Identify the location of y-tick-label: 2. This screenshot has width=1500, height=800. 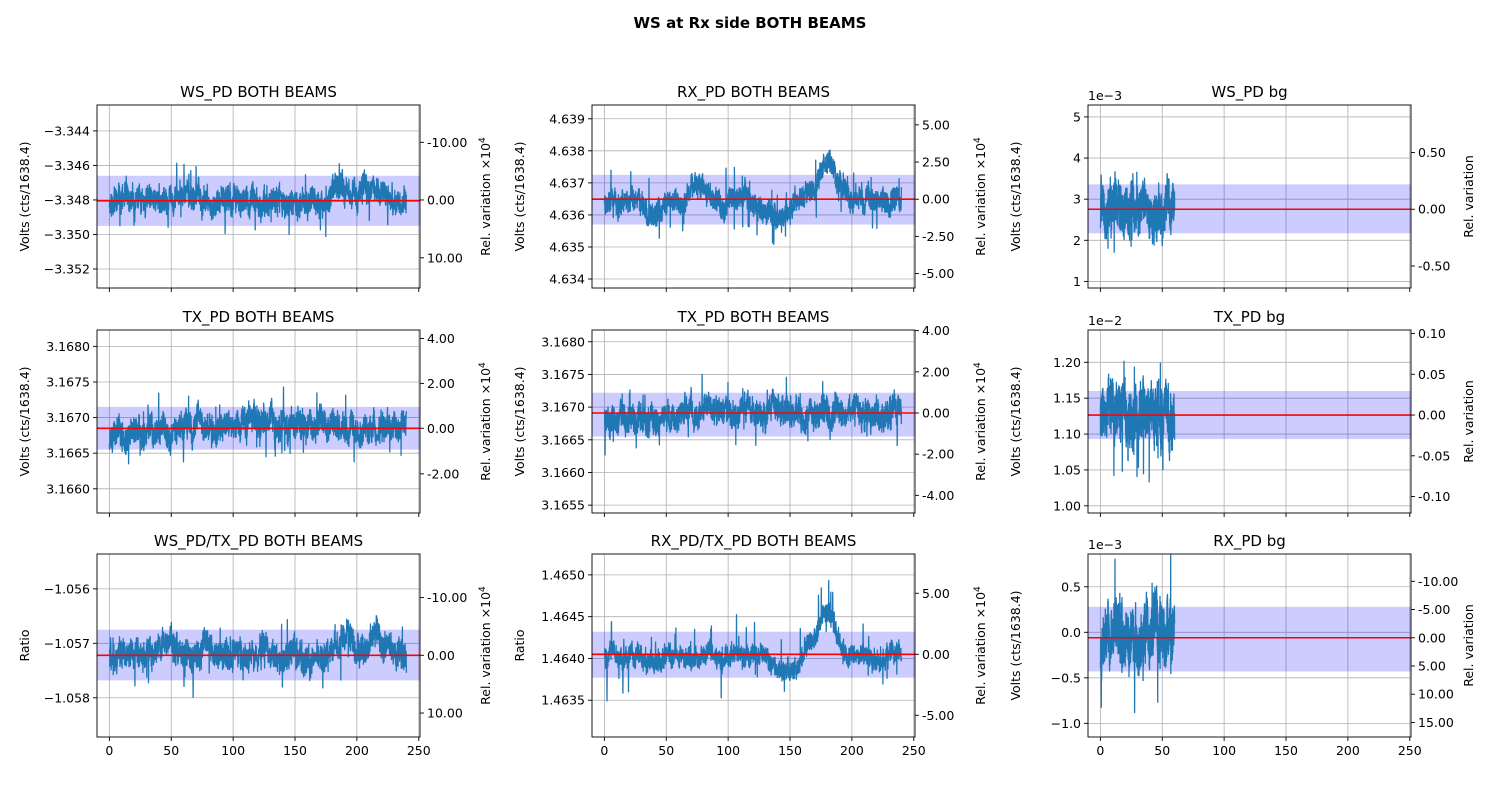
(1077, 240).